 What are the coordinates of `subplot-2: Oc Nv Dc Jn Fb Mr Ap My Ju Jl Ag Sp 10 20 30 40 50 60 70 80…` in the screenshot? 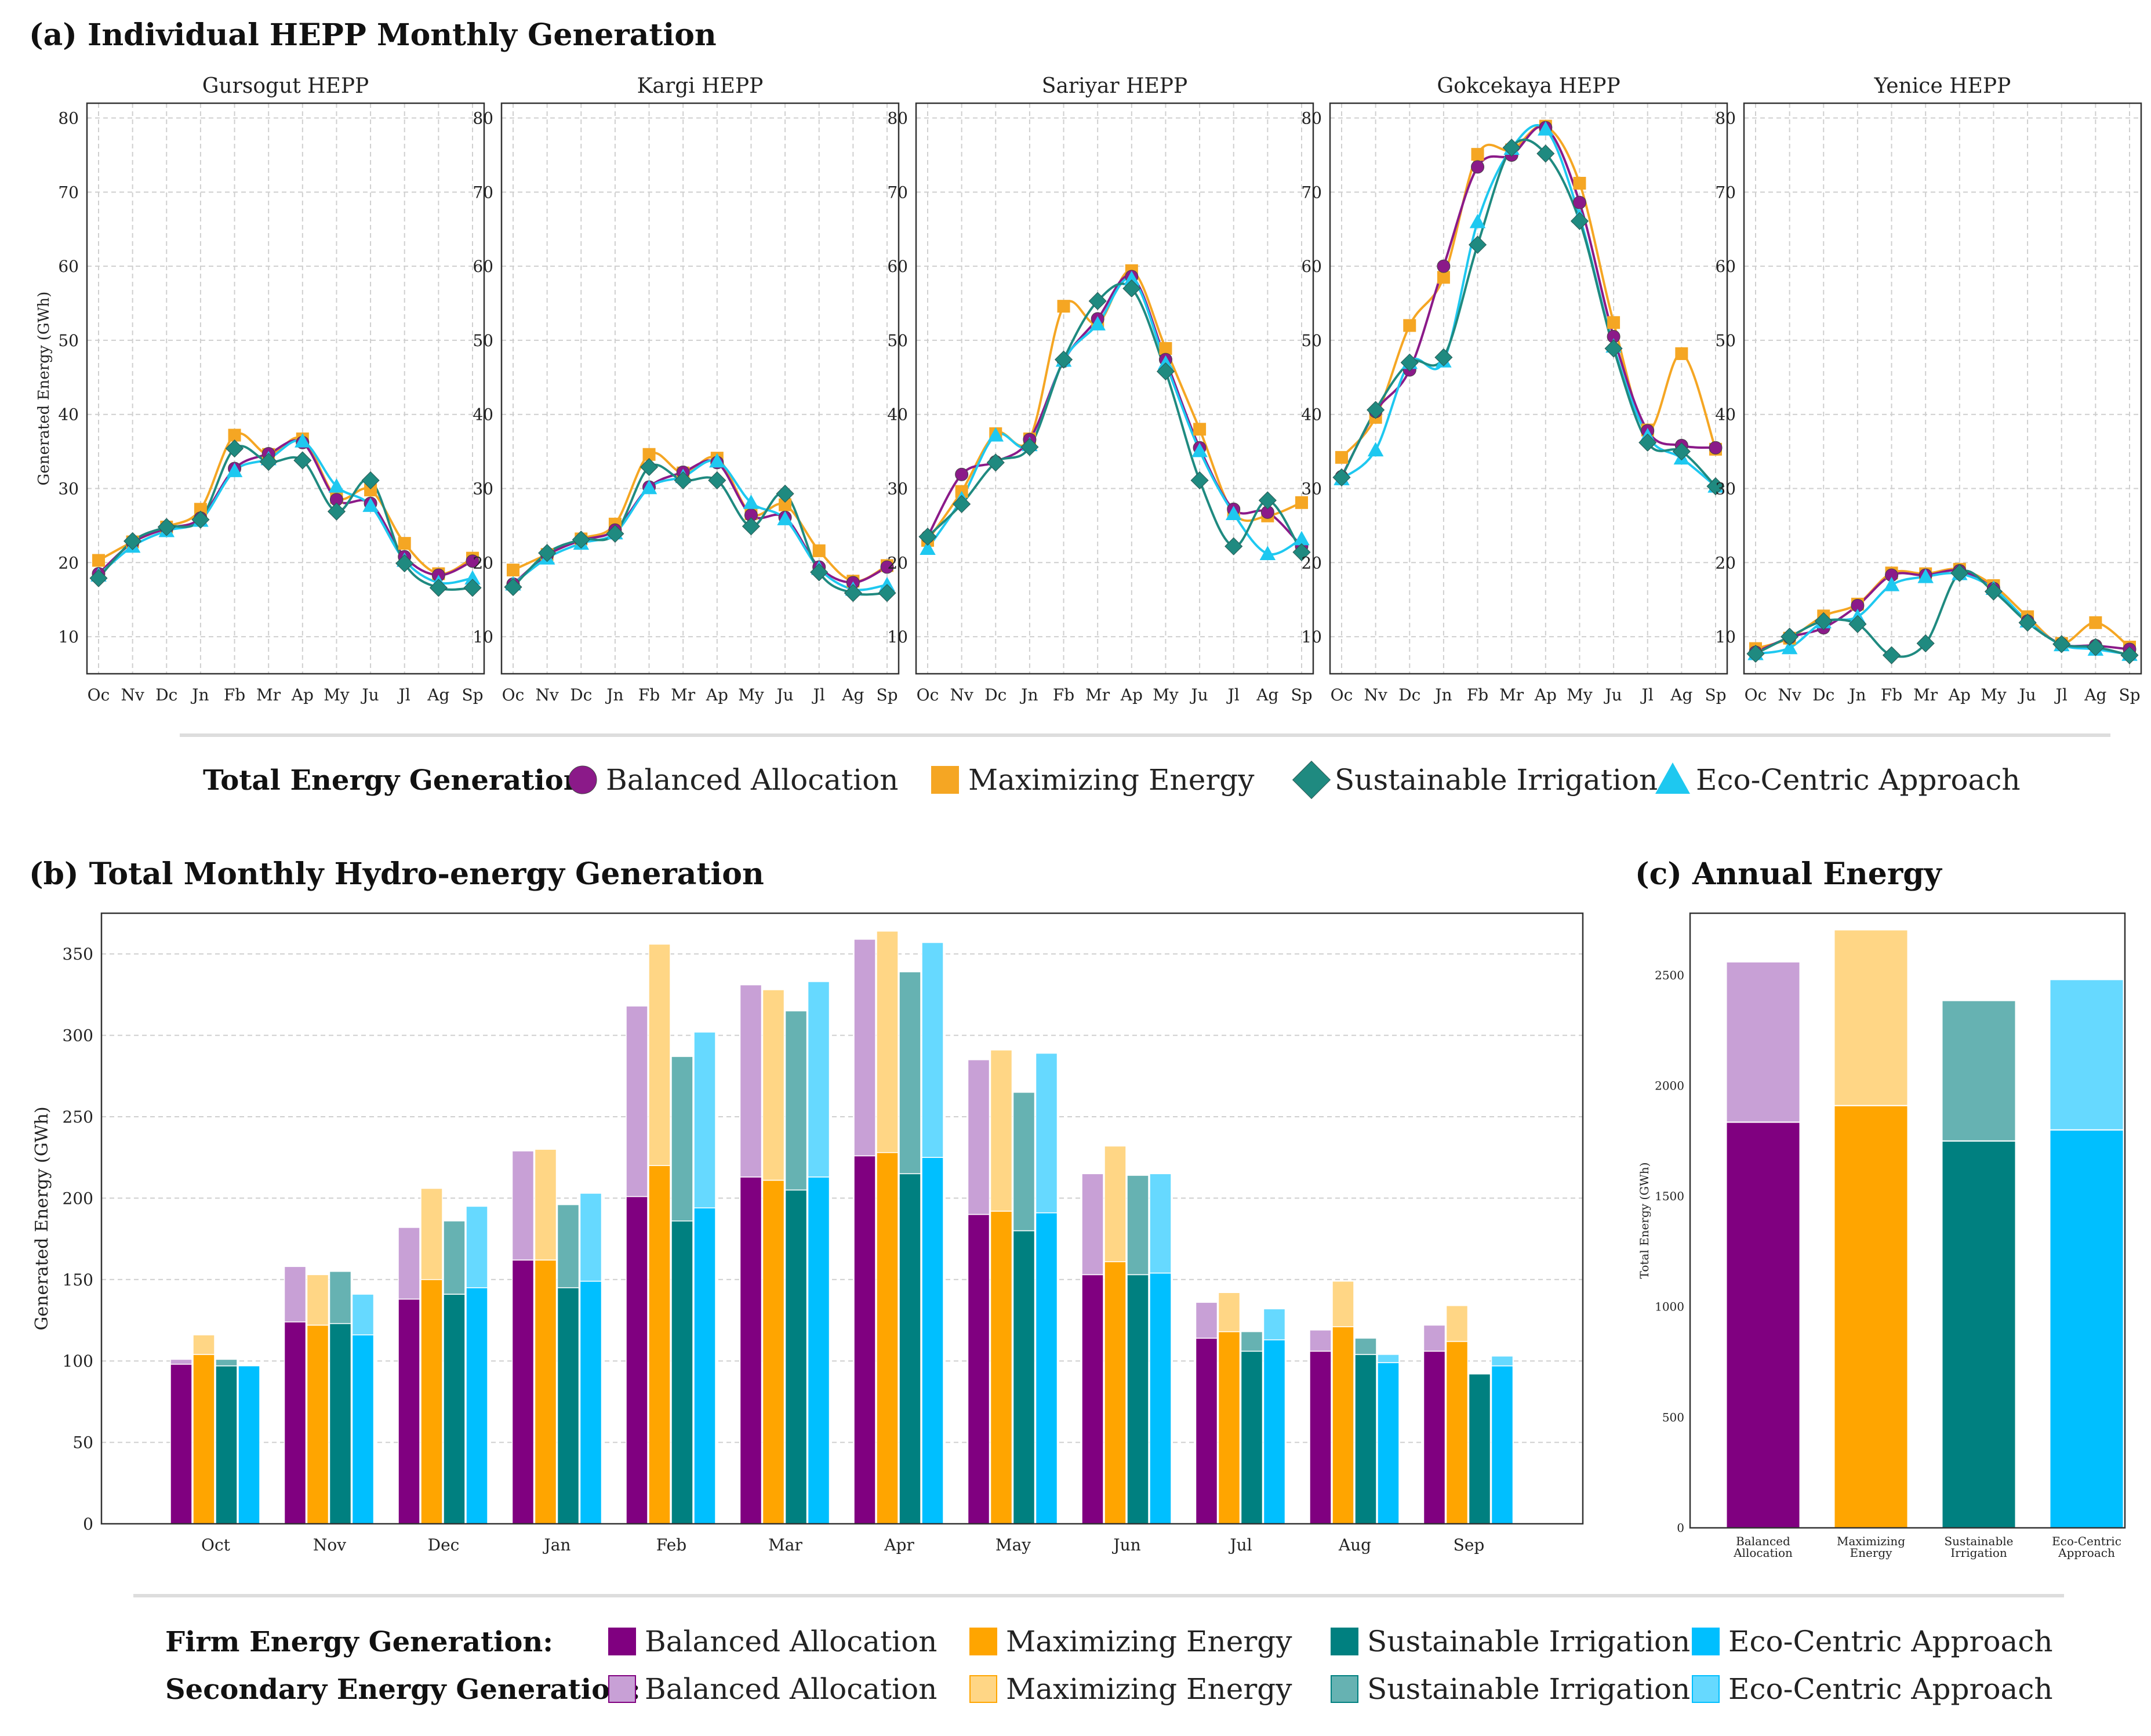 It's located at (687, 389).